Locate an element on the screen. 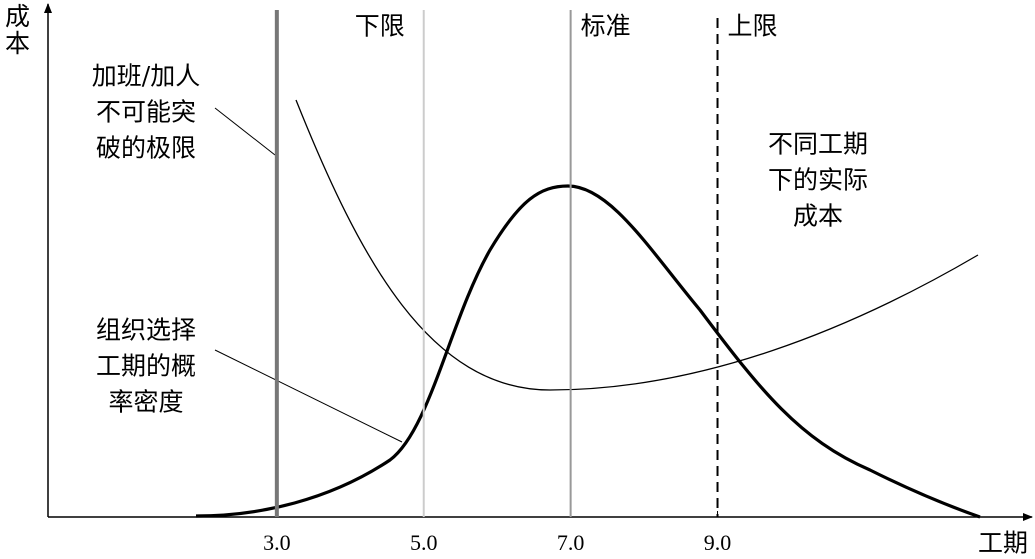  reference-label: 标准 is located at coordinates (606, 26).